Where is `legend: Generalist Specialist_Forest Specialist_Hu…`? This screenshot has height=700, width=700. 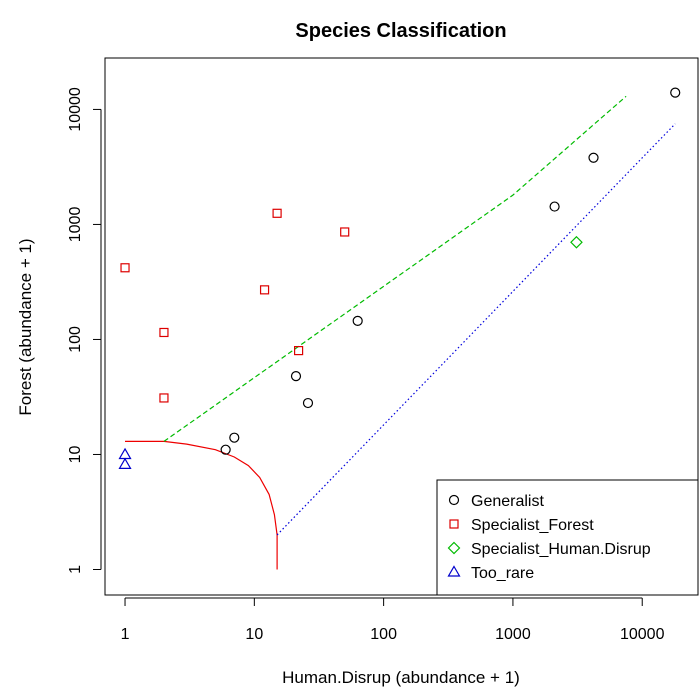
legend: Generalist Specialist_Forest Specialist_Hu… is located at coordinates (567, 537).